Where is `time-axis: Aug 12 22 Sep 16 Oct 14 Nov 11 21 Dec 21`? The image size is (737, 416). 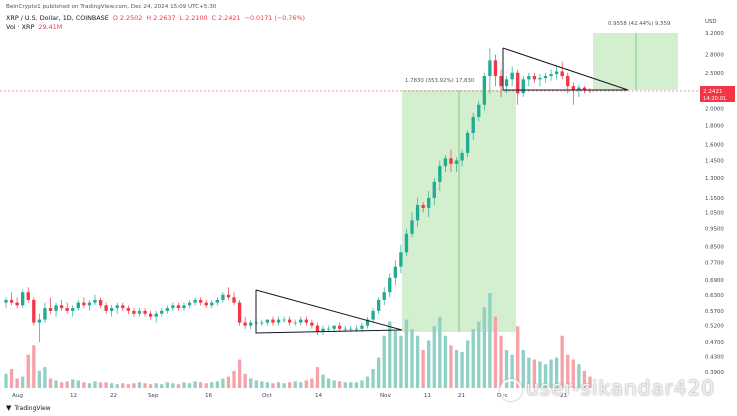 time-axis: Aug 12 22 Sep 16 Oct 14 Nov 11 21 Dec 21 is located at coordinates (290, 396).